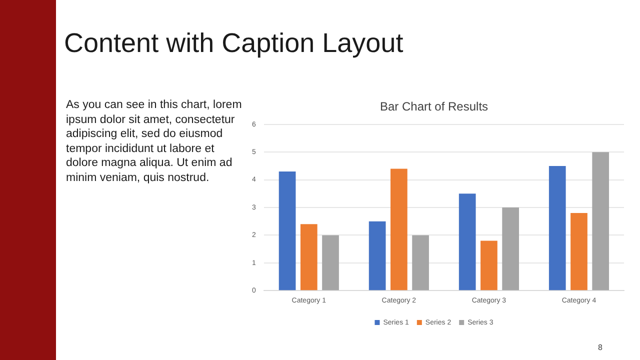  What do you see at coordinates (234, 43) in the screenshot?
I see `text: Content with Caption Layout` at bounding box center [234, 43].